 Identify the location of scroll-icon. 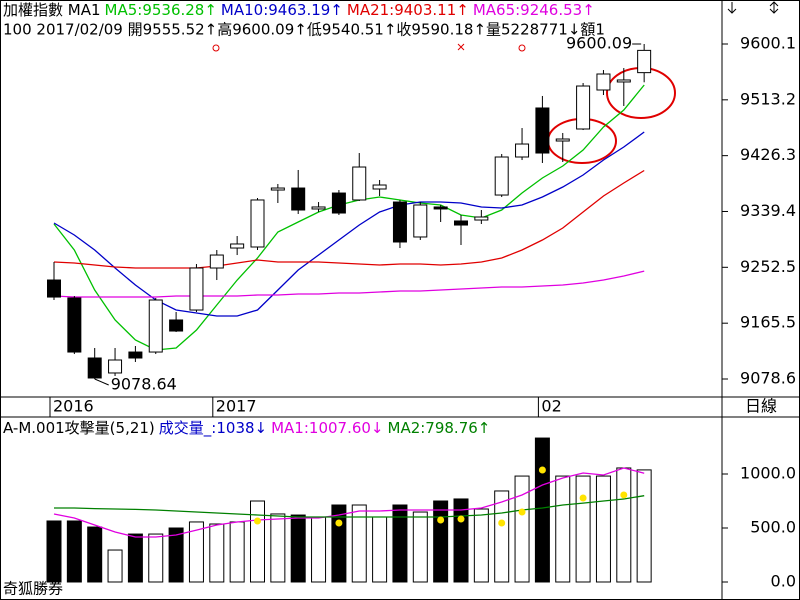
(732, 8).